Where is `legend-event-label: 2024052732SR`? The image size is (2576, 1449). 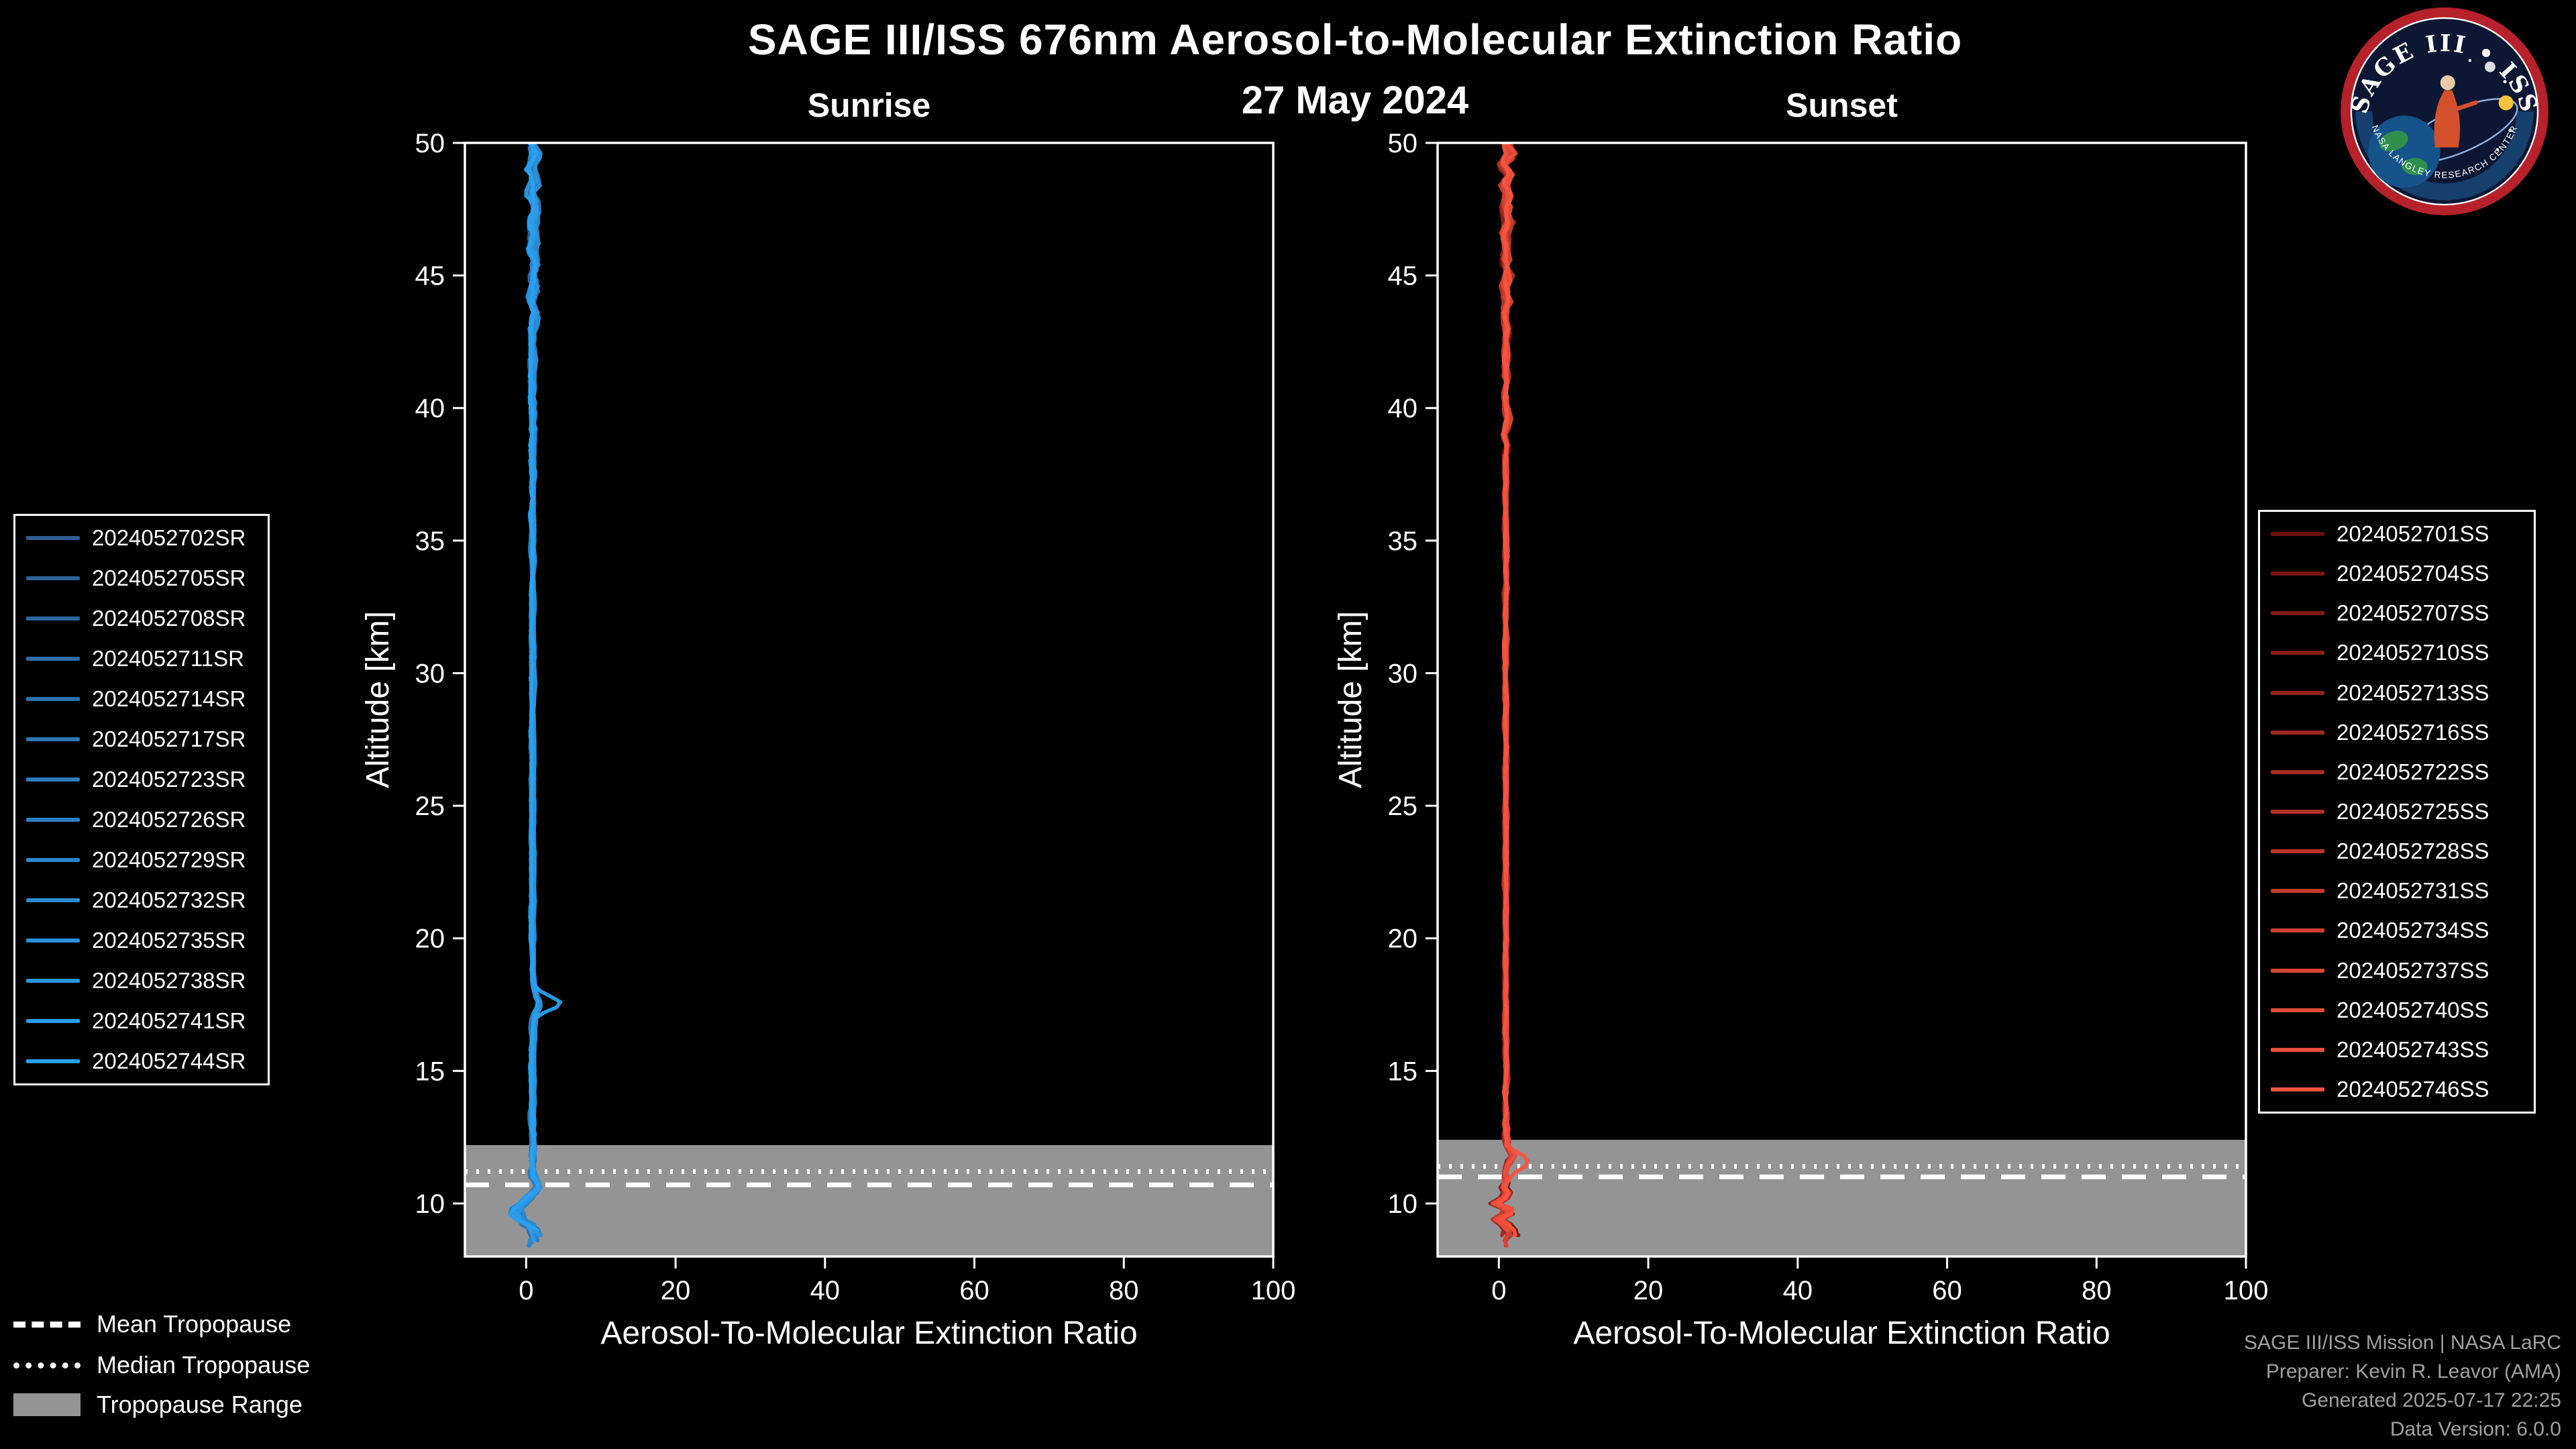 legend-event-label: 2024052732SR is located at coordinates (169, 900).